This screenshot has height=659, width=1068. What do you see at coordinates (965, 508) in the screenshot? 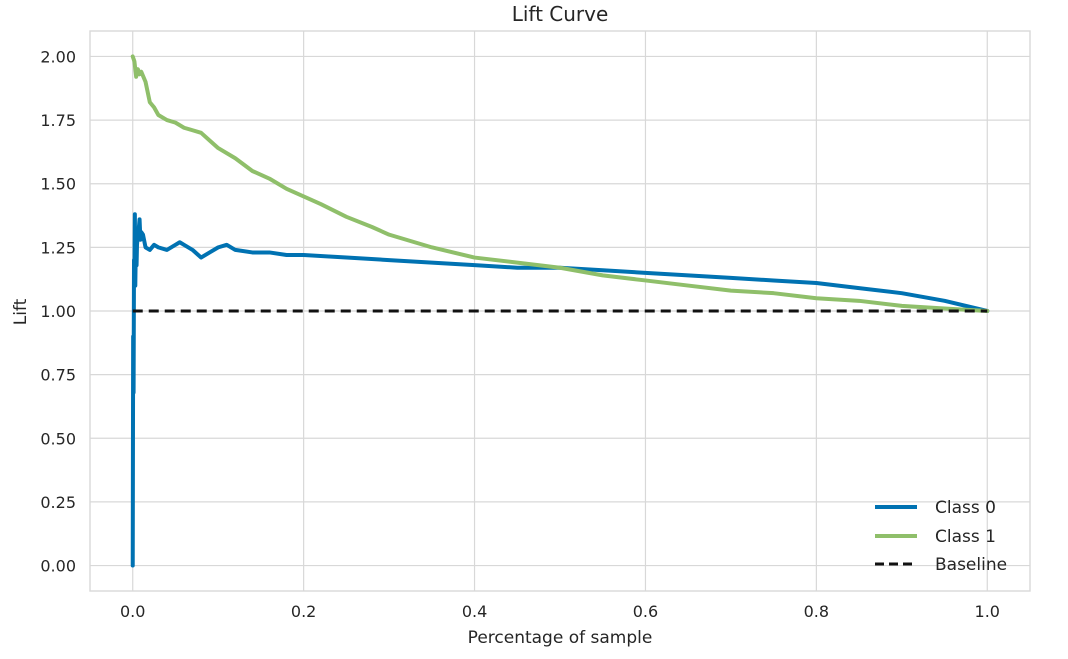
I see `legend-label-class-0: Class 0` at bounding box center [965, 508].